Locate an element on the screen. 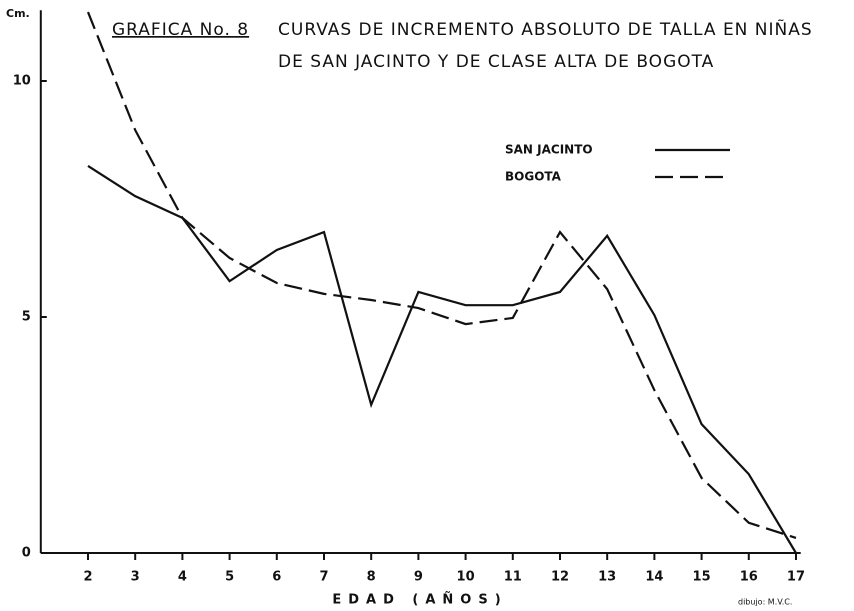  x-tick-label: 11 is located at coordinates (513, 577).